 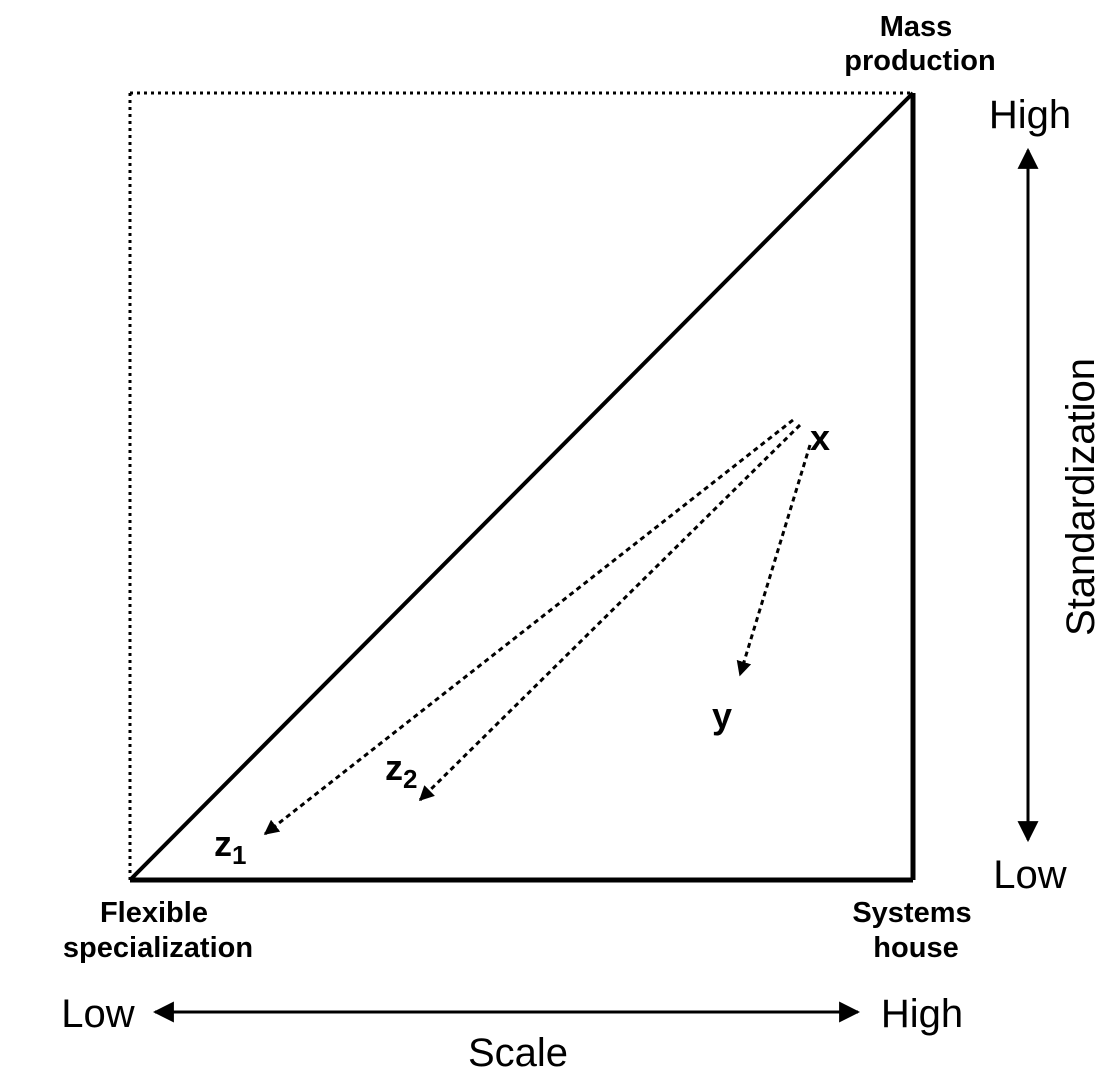 What do you see at coordinates (919, 44) in the screenshot?
I see `corner-label: Mass production` at bounding box center [919, 44].